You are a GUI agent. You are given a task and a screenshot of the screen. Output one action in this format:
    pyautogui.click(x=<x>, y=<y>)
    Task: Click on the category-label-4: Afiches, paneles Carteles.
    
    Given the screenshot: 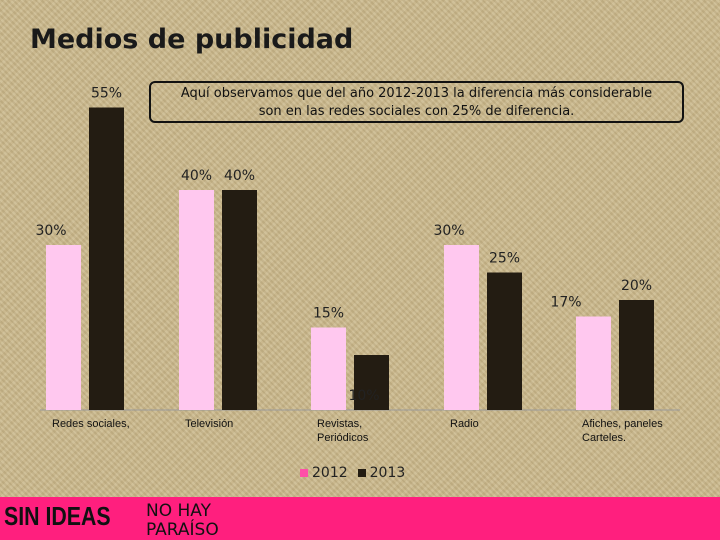 What is the action you would take?
    pyautogui.click(x=622, y=431)
    